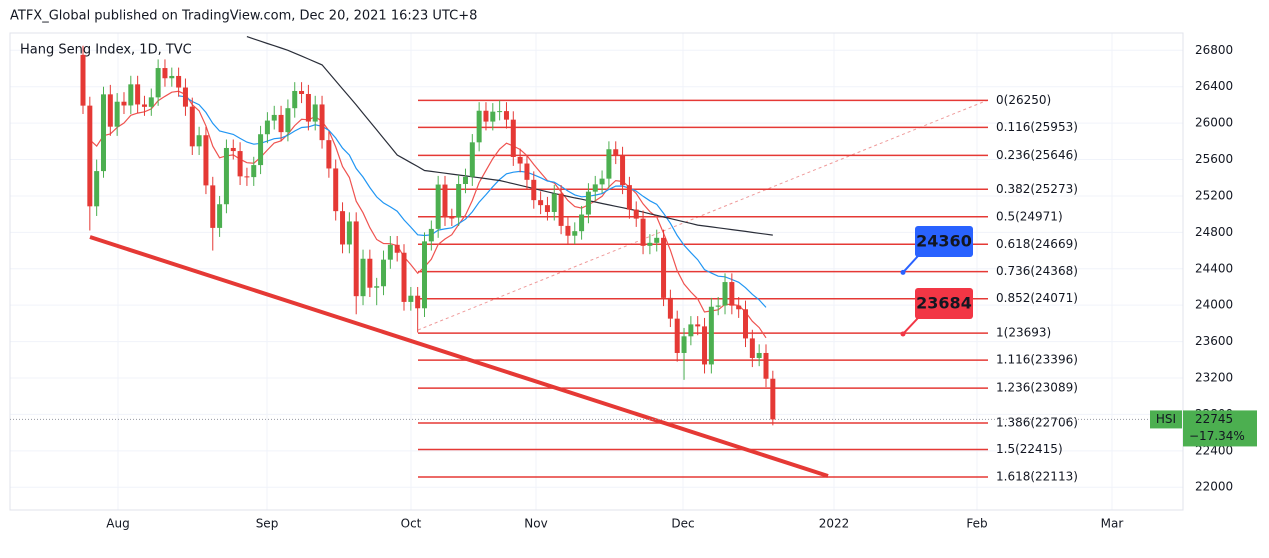 Image resolution: width=1269 pixels, height=558 pixels. Describe the element at coordinates (1217, 436) in the screenshot. I see `price-change: −17.34%` at that location.